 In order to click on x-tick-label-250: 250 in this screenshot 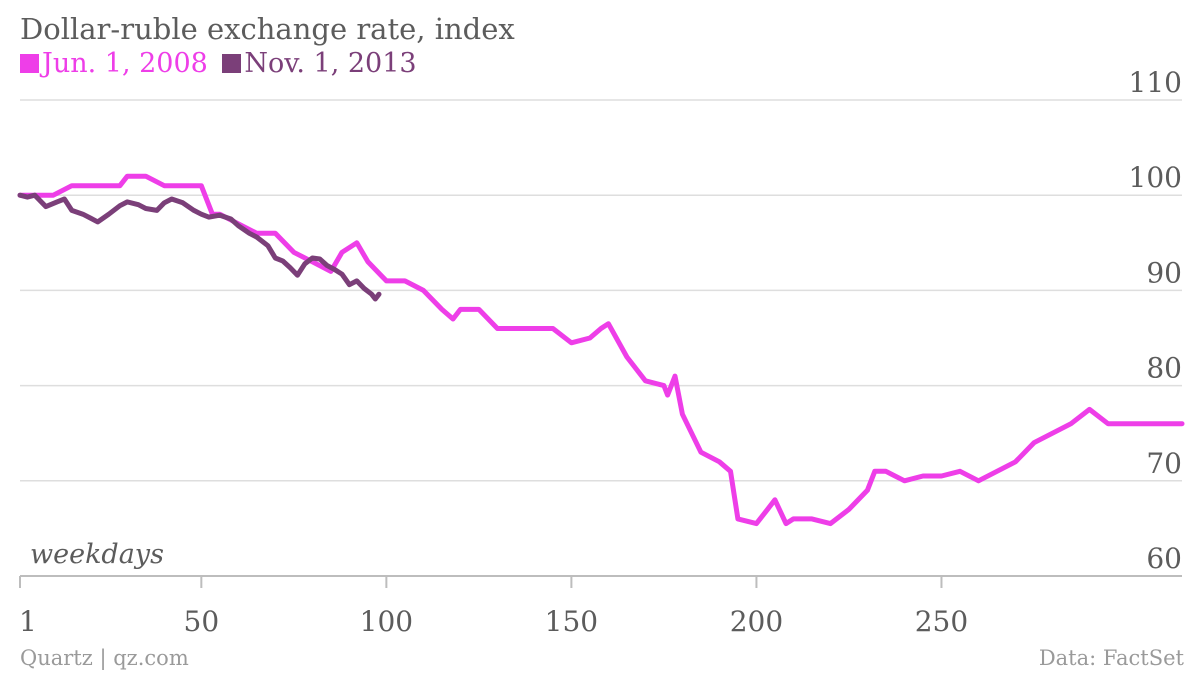, I will do `click(941, 621)`.